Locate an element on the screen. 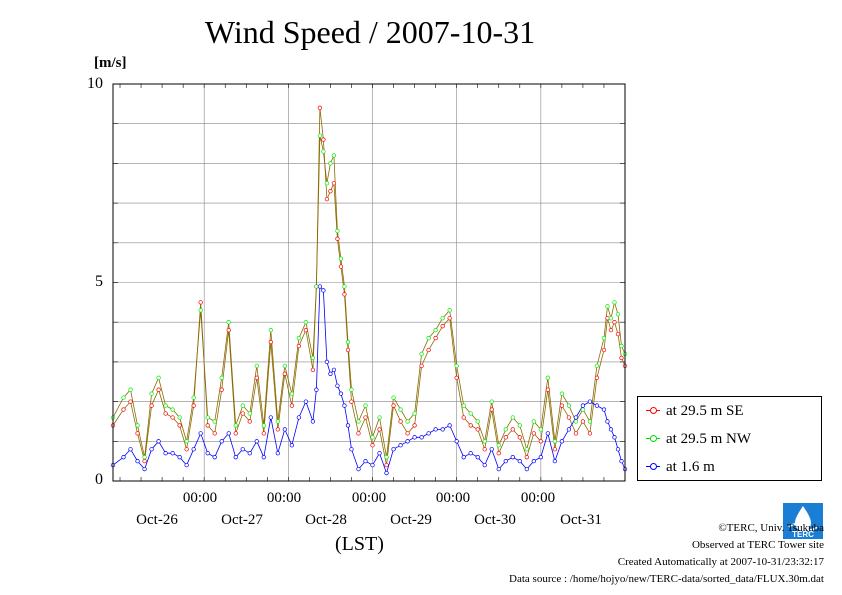 This screenshot has width=842, height=595. chart-legend: at 29.5 m SE at 29.5 m NW at 1.6 m is located at coordinates (729, 438).